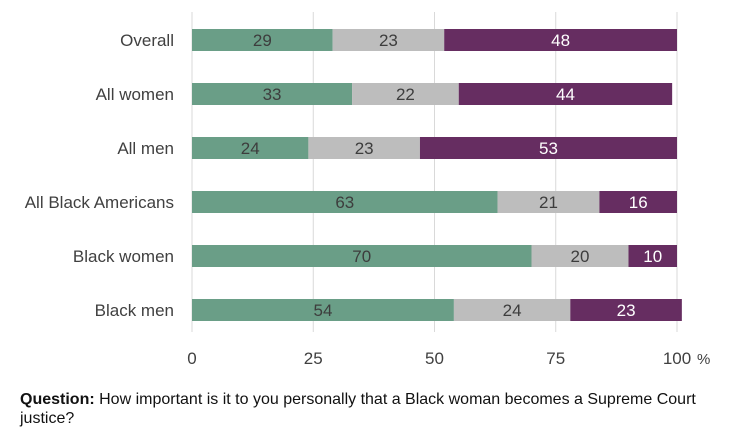 The width and height of the screenshot is (747, 428). What do you see at coordinates (145, 148) in the screenshot?
I see `category-label: All men` at bounding box center [145, 148].